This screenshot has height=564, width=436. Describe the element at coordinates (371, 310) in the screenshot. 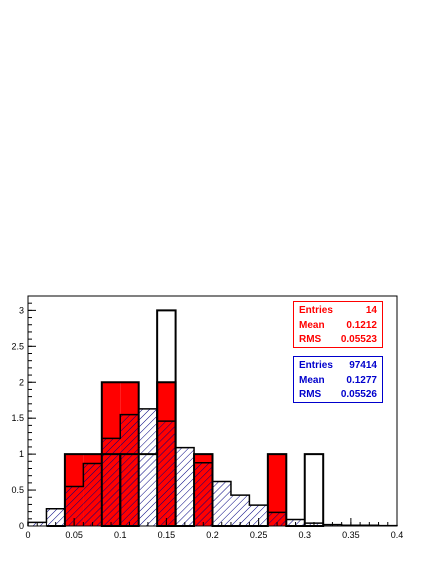

I see `stats-value: 14` at that location.